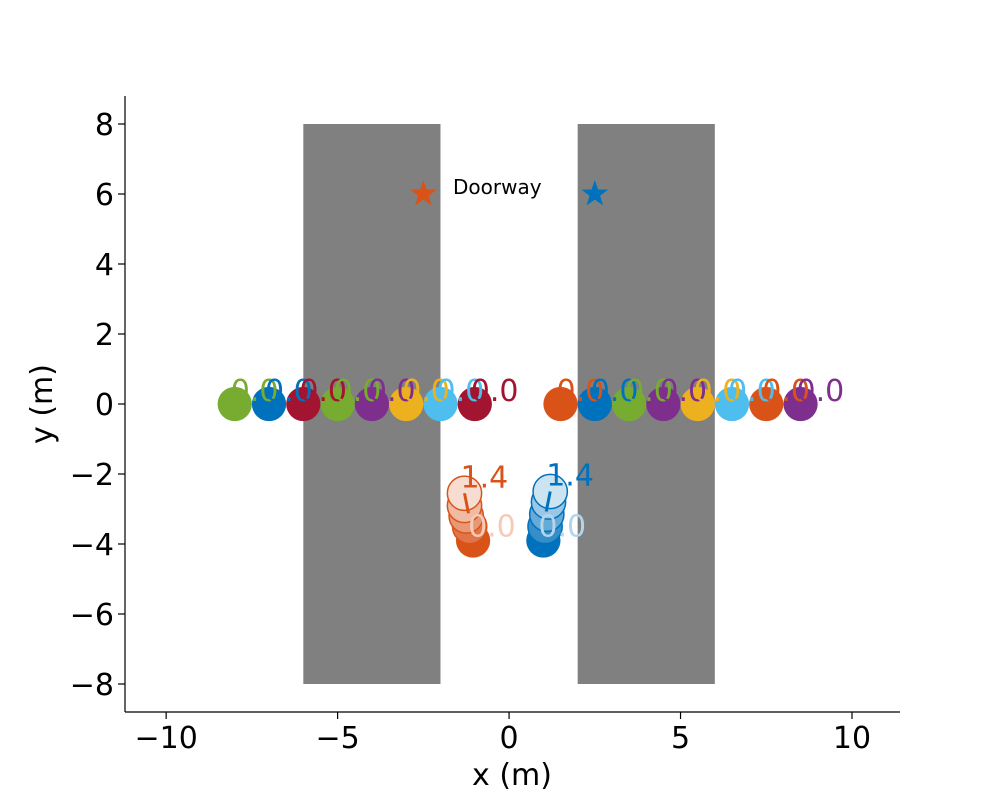 This screenshot has height=800, width=1000. What do you see at coordinates (104, 405) in the screenshot?
I see `y-tick-label: 0` at bounding box center [104, 405].